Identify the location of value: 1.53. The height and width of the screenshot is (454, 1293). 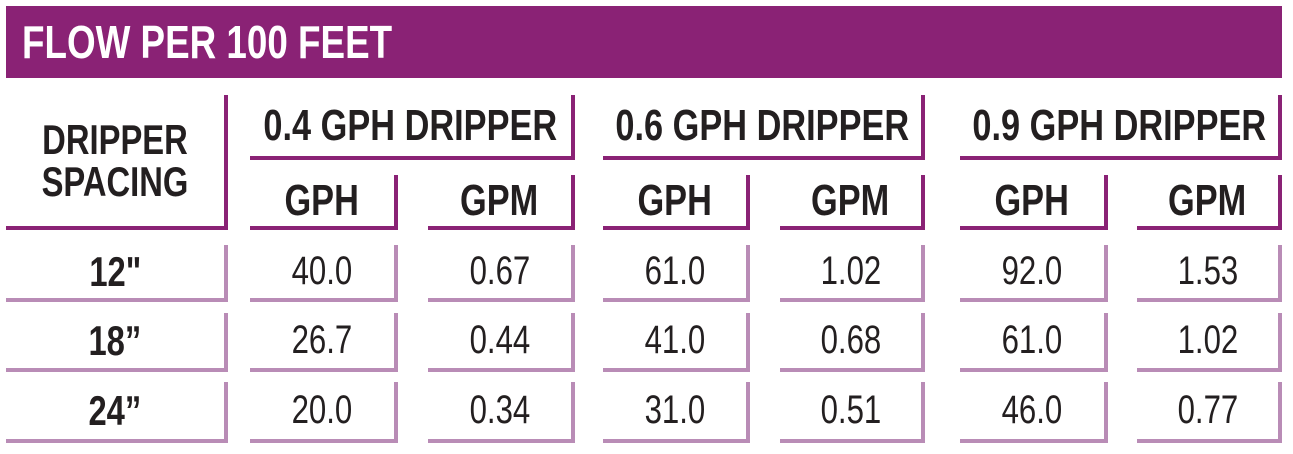
(1207, 271).